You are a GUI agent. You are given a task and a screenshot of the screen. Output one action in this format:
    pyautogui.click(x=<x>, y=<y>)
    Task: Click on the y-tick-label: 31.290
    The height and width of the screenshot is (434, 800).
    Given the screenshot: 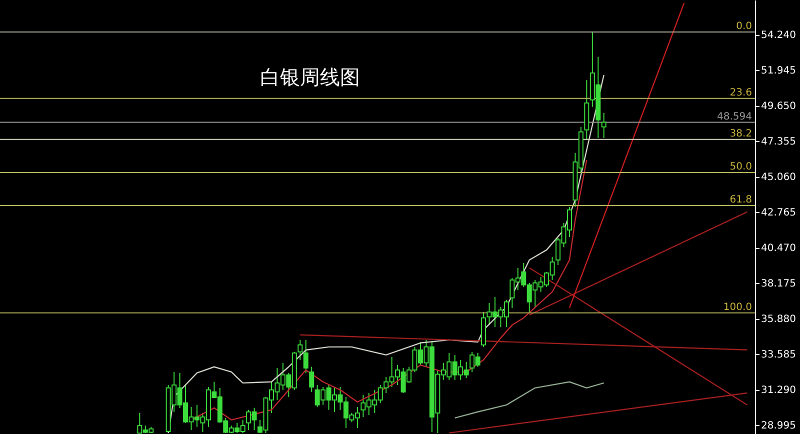 What is the action you would take?
    pyautogui.click(x=778, y=390)
    